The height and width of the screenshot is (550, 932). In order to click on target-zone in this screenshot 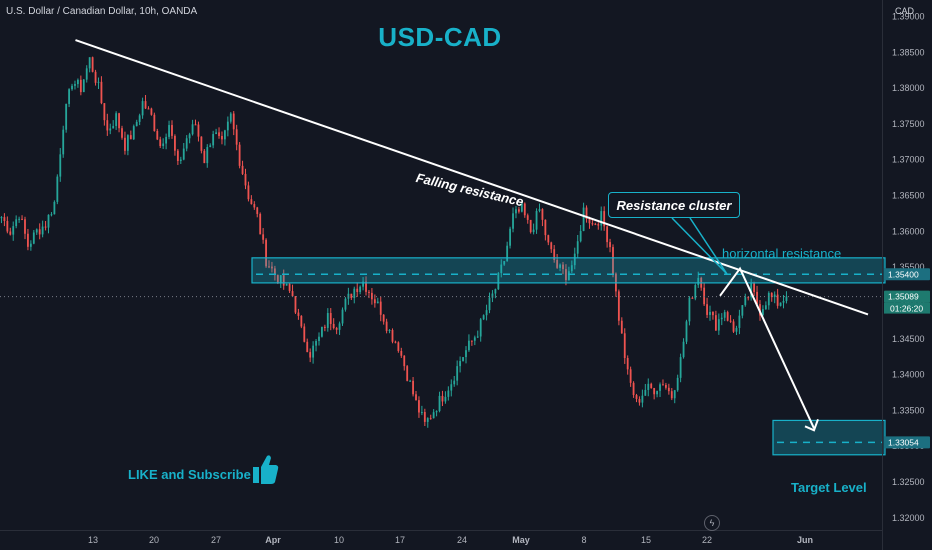, I will do `click(829, 437)`.